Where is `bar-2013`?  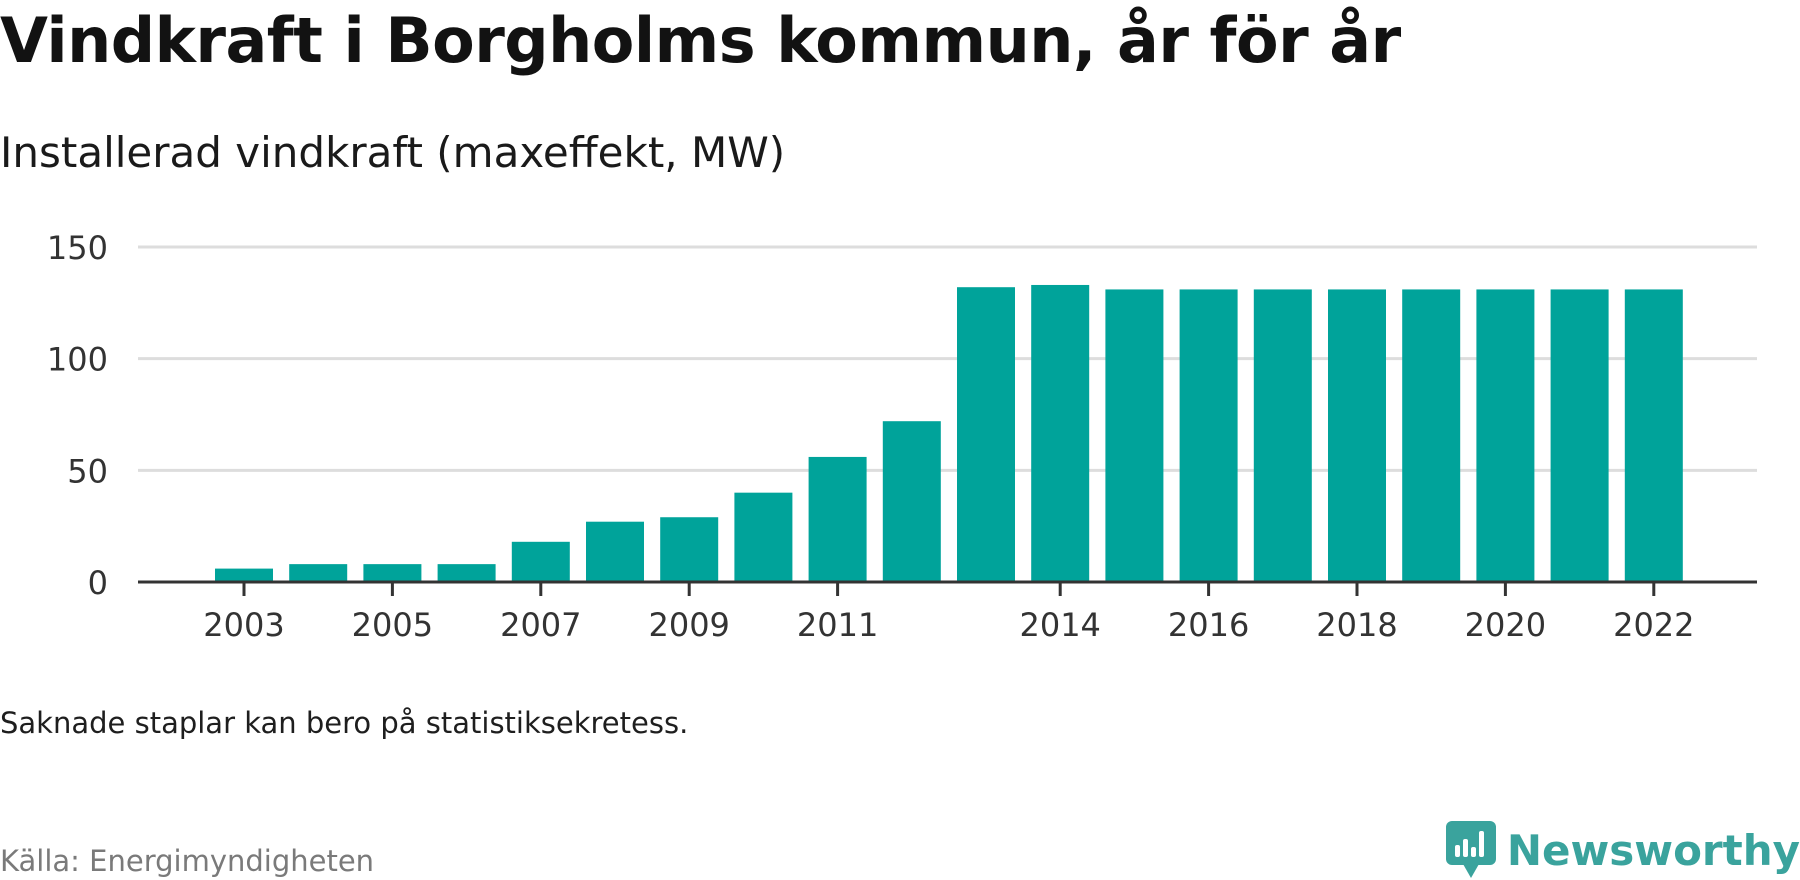
bar-2013 is located at coordinates (986, 434).